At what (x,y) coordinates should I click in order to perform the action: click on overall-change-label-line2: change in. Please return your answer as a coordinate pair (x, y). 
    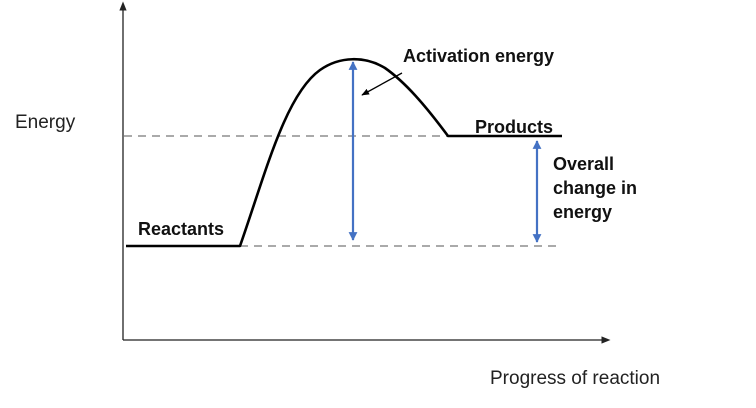
    Looking at the image, I should click on (595, 188).